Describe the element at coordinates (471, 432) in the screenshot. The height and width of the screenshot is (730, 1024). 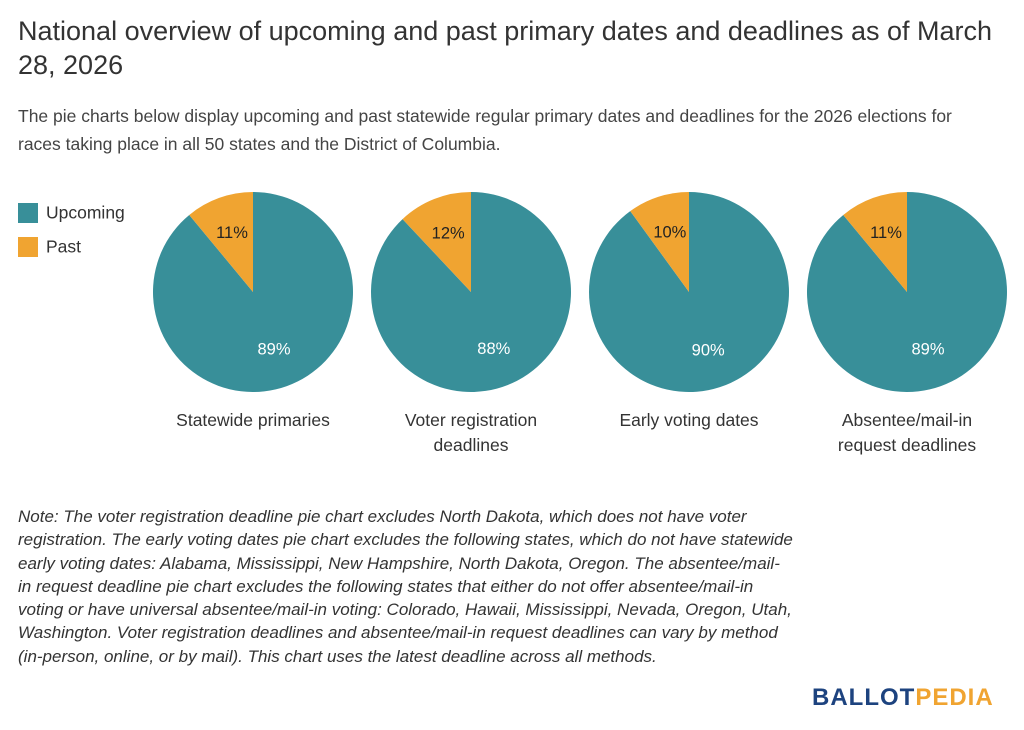
I see `pie-caption: Voter registration deadlines` at that location.